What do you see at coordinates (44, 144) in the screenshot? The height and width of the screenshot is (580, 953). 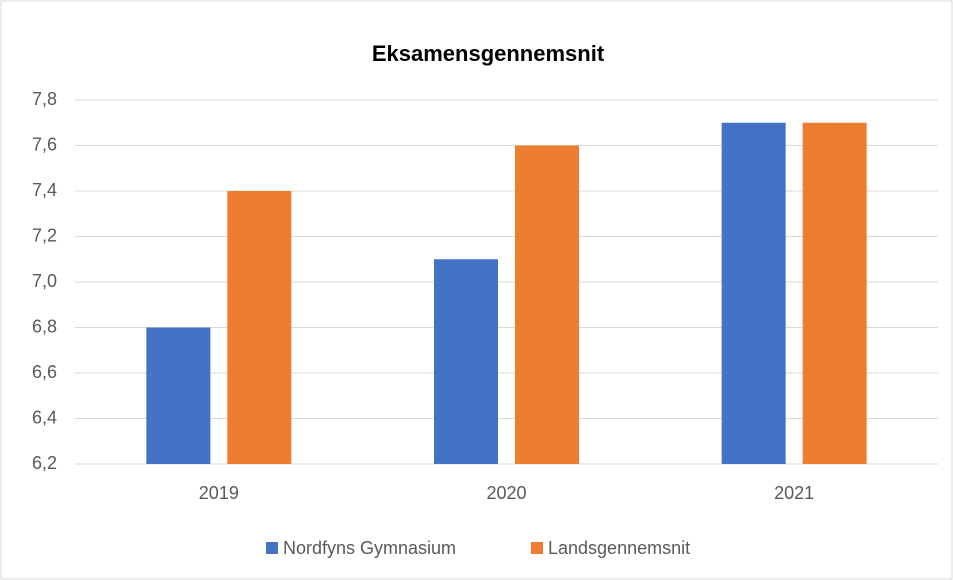 I see `y-tick-label: 7,6` at bounding box center [44, 144].